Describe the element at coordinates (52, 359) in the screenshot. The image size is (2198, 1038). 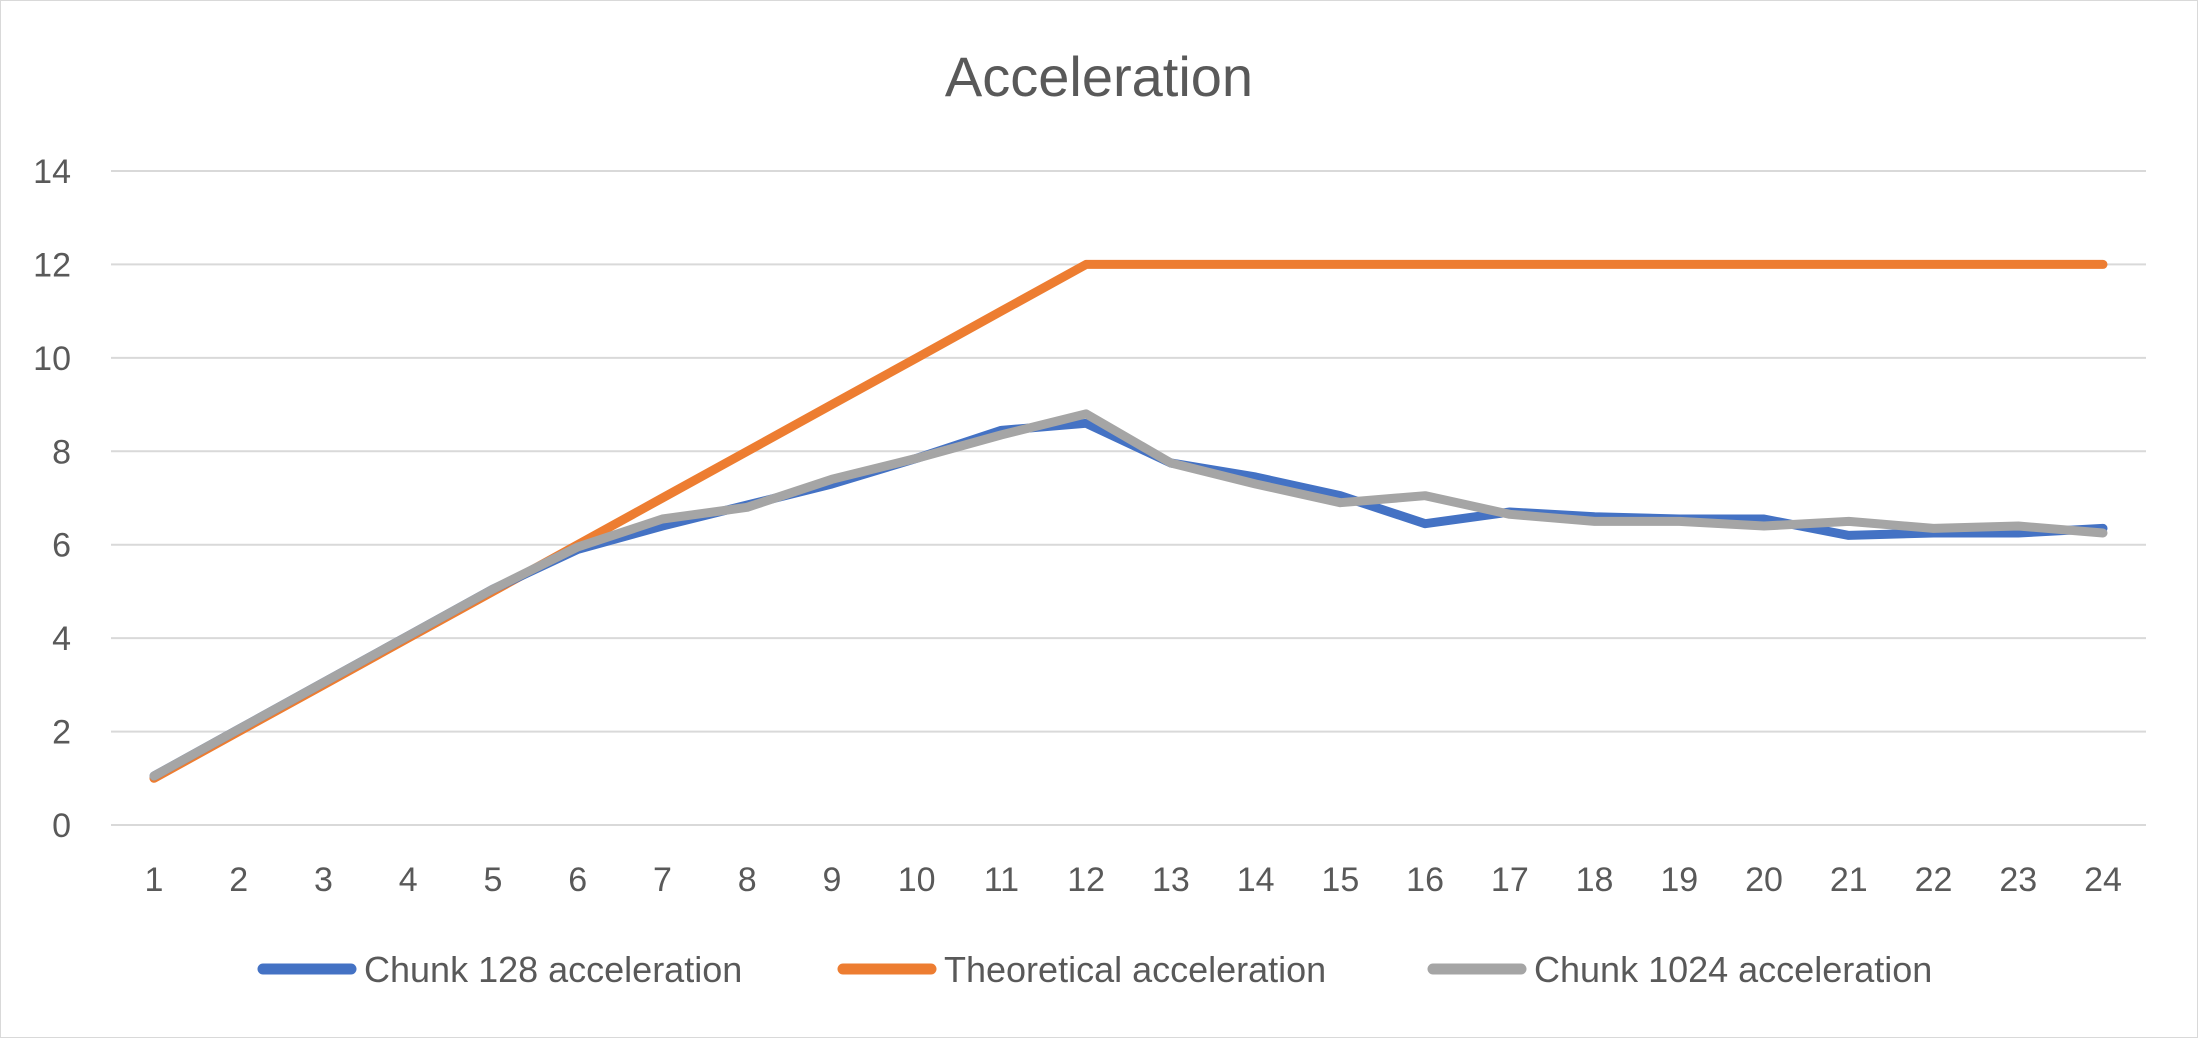
I see `y-tick-label: 10` at that location.